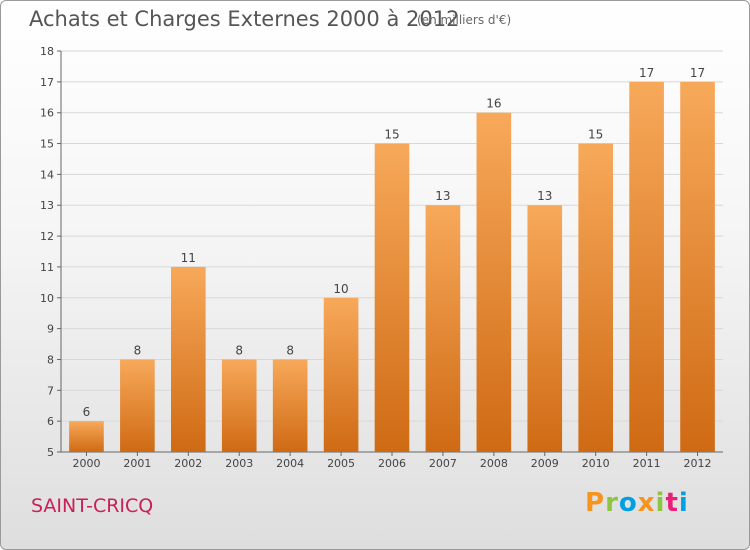 This screenshot has width=750, height=550. I want to click on logo-letter: P, so click(595, 503).